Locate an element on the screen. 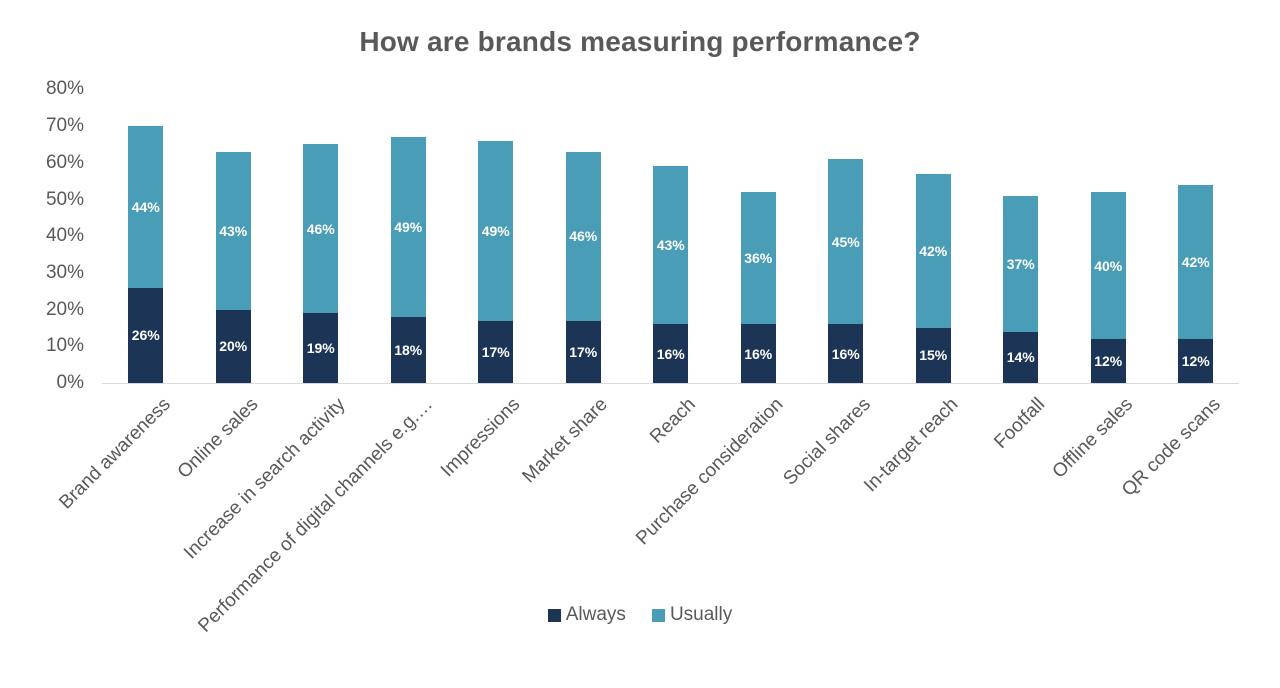  bar-segment-always: 18% is located at coordinates (408, 349).